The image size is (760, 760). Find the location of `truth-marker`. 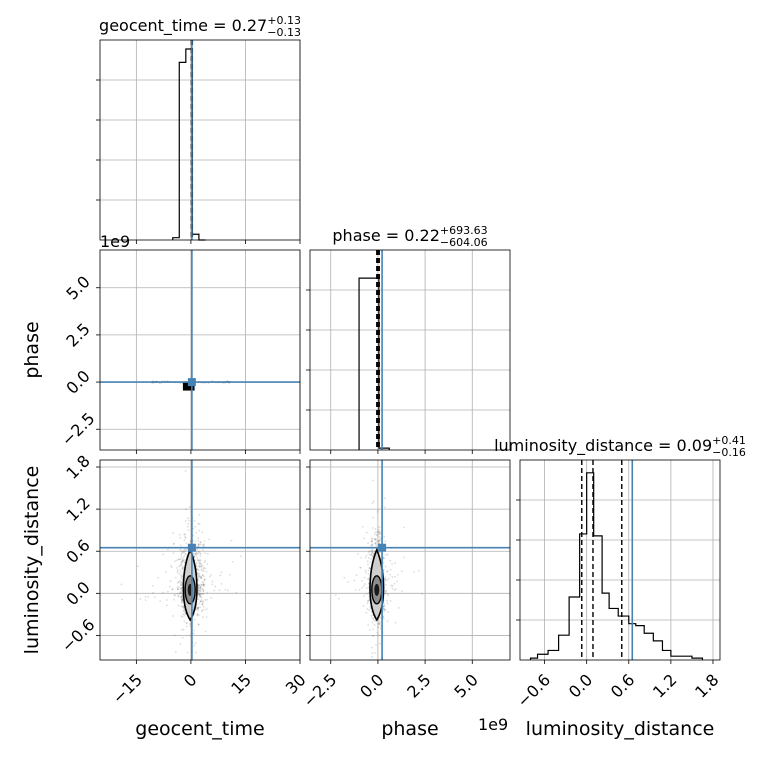

truth-marker is located at coordinates (191, 382).